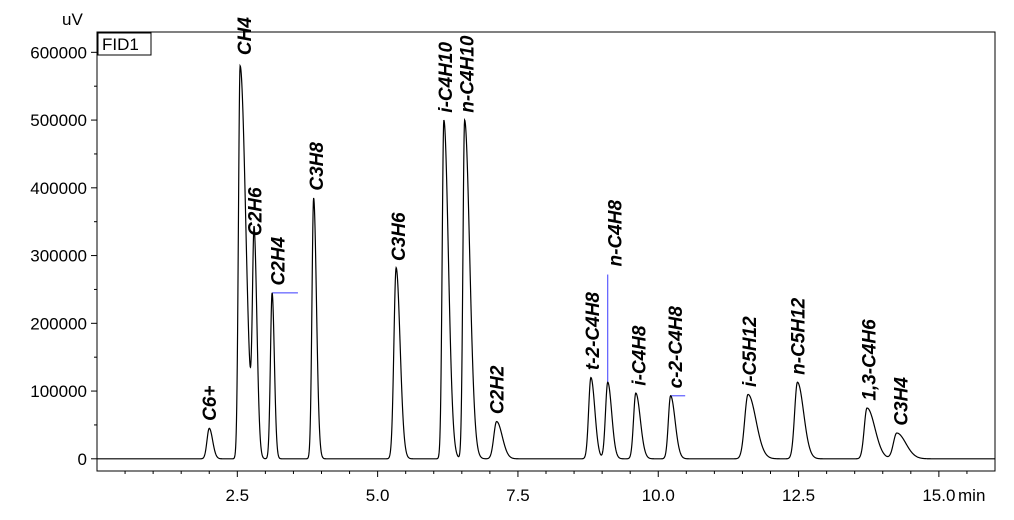 The height and width of the screenshot is (520, 1014). I want to click on peak-label: 1,3-C4H6, so click(870, 360).